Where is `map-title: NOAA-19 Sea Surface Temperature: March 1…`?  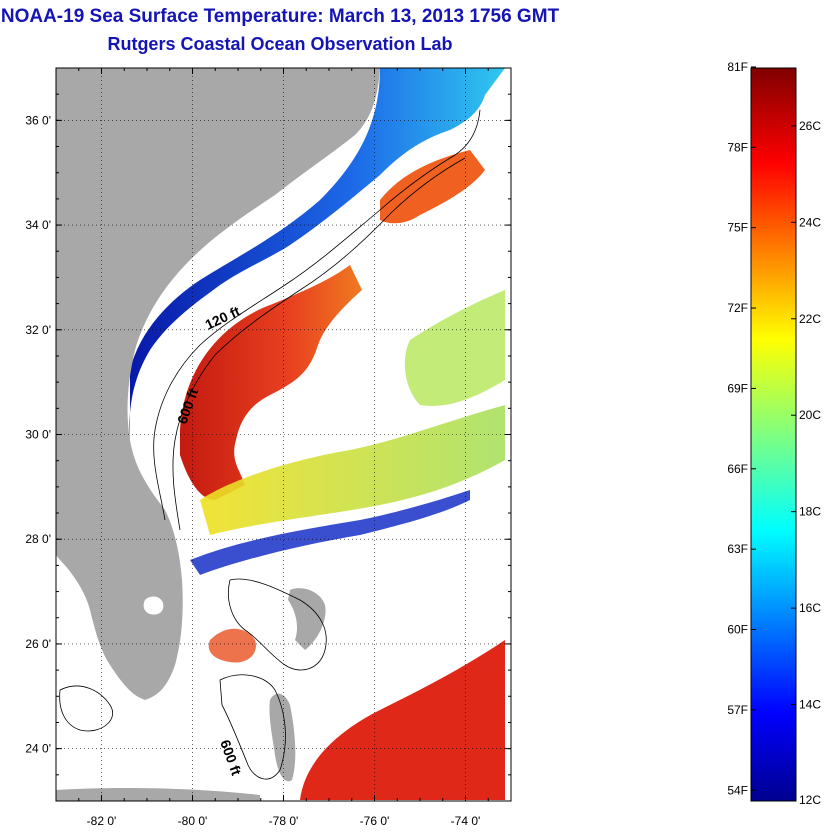
map-title: NOAA-19 Sea Surface Temperature: March 1… is located at coordinates (280, 16).